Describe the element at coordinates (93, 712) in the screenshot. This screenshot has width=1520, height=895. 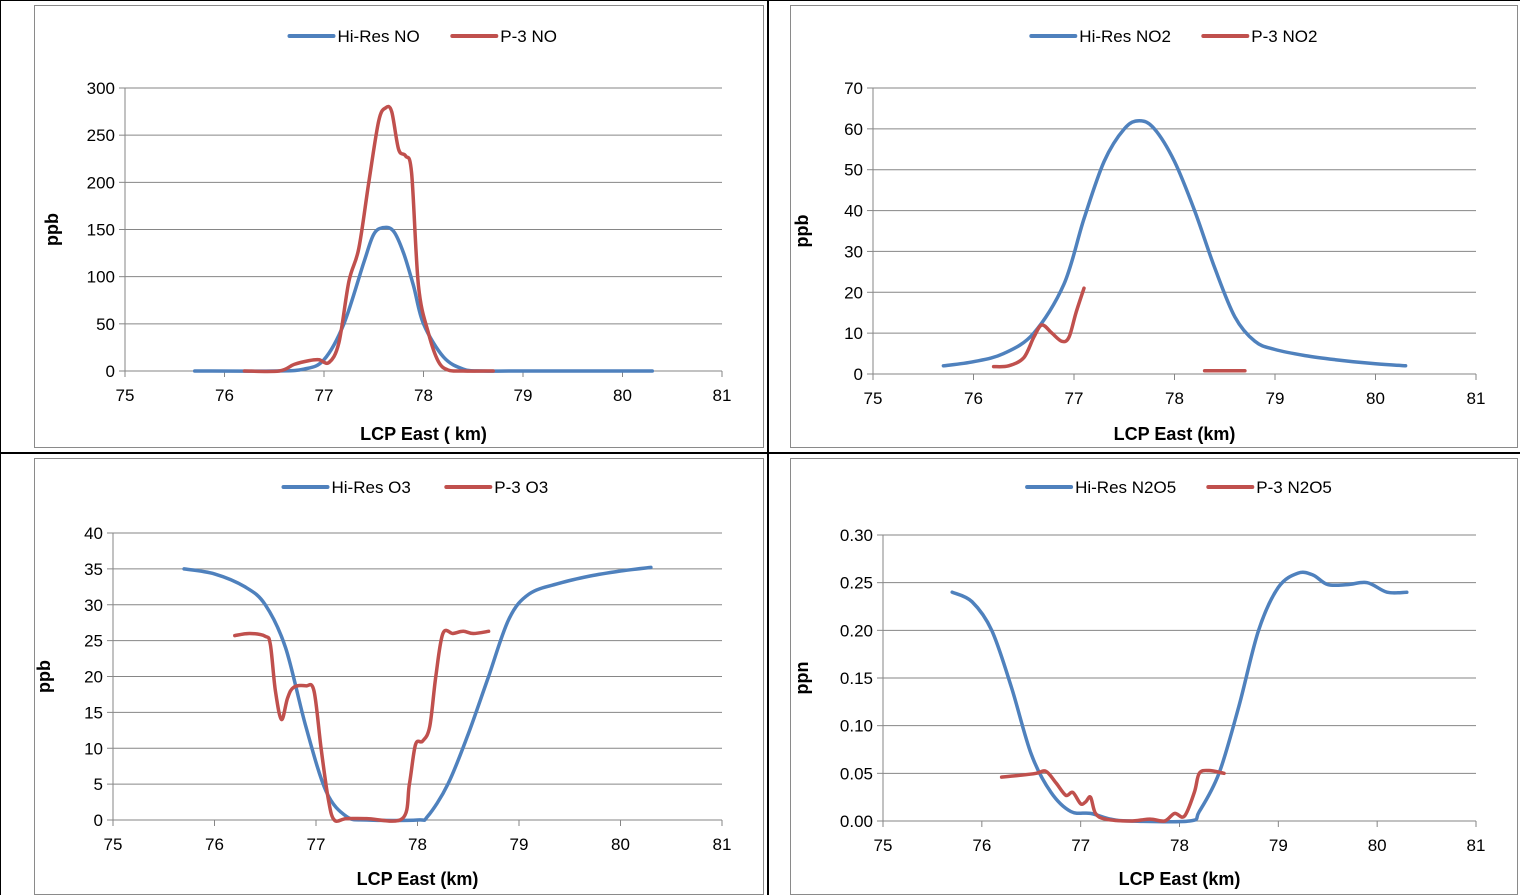
I see `y-tick-label: 15` at that location.